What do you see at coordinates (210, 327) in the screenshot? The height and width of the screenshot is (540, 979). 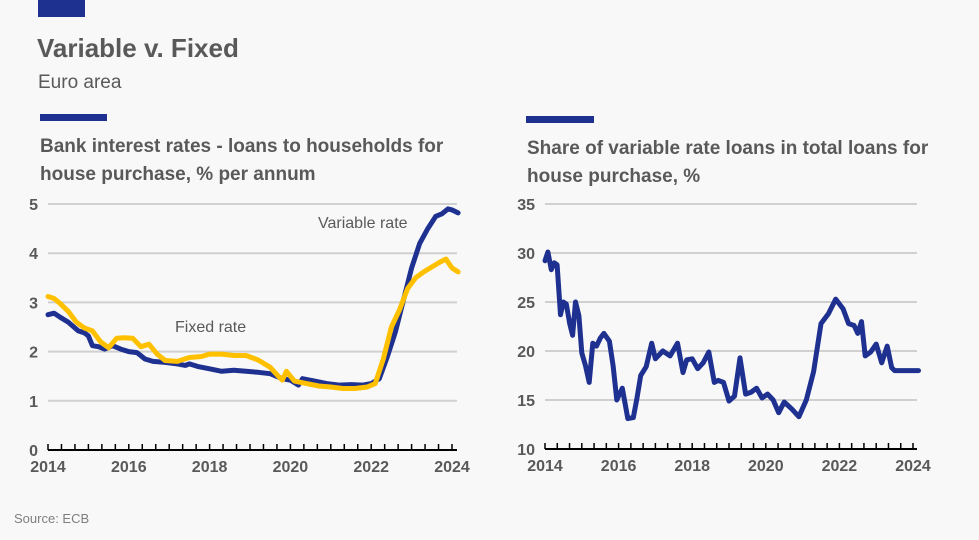 I see `annotation-fixed-rate: Fixed rate` at bounding box center [210, 327].